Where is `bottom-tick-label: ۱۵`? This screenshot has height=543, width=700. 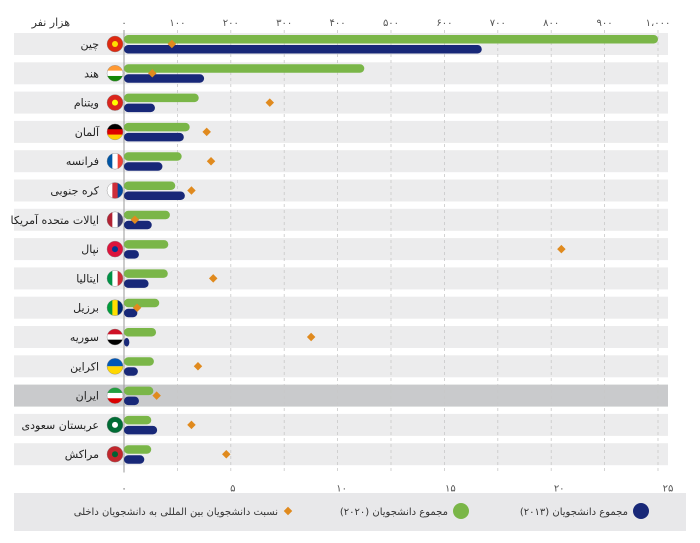 bottom-tick-label: ۱۵ is located at coordinates (450, 489).